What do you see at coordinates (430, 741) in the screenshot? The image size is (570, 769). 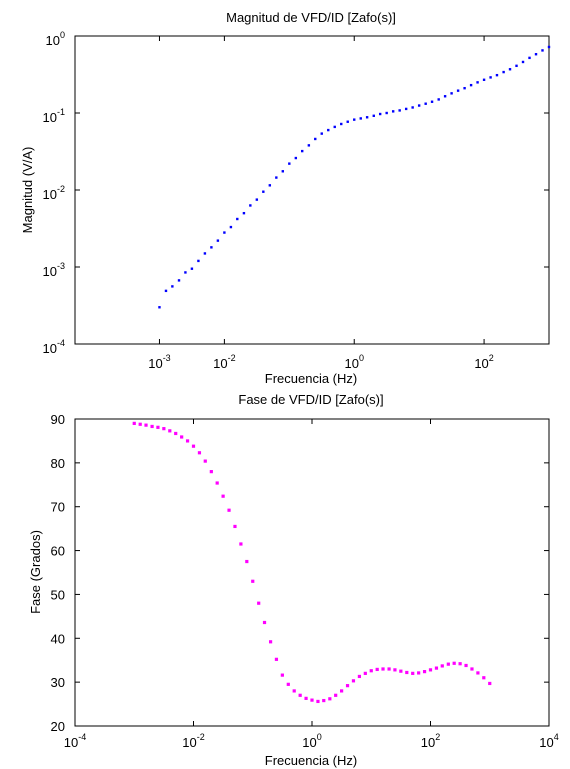 I see `phase-x-tick-label: 10²` at bounding box center [430, 741].